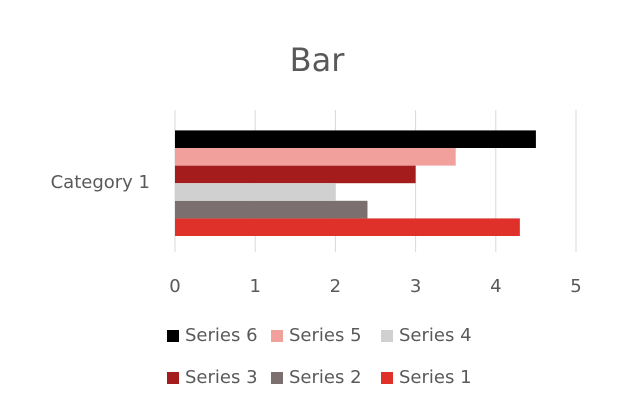 This screenshot has width=630, height=420. What do you see at coordinates (100, 182) in the screenshot?
I see `y-tick-label: Category 1` at bounding box center [100, 182].